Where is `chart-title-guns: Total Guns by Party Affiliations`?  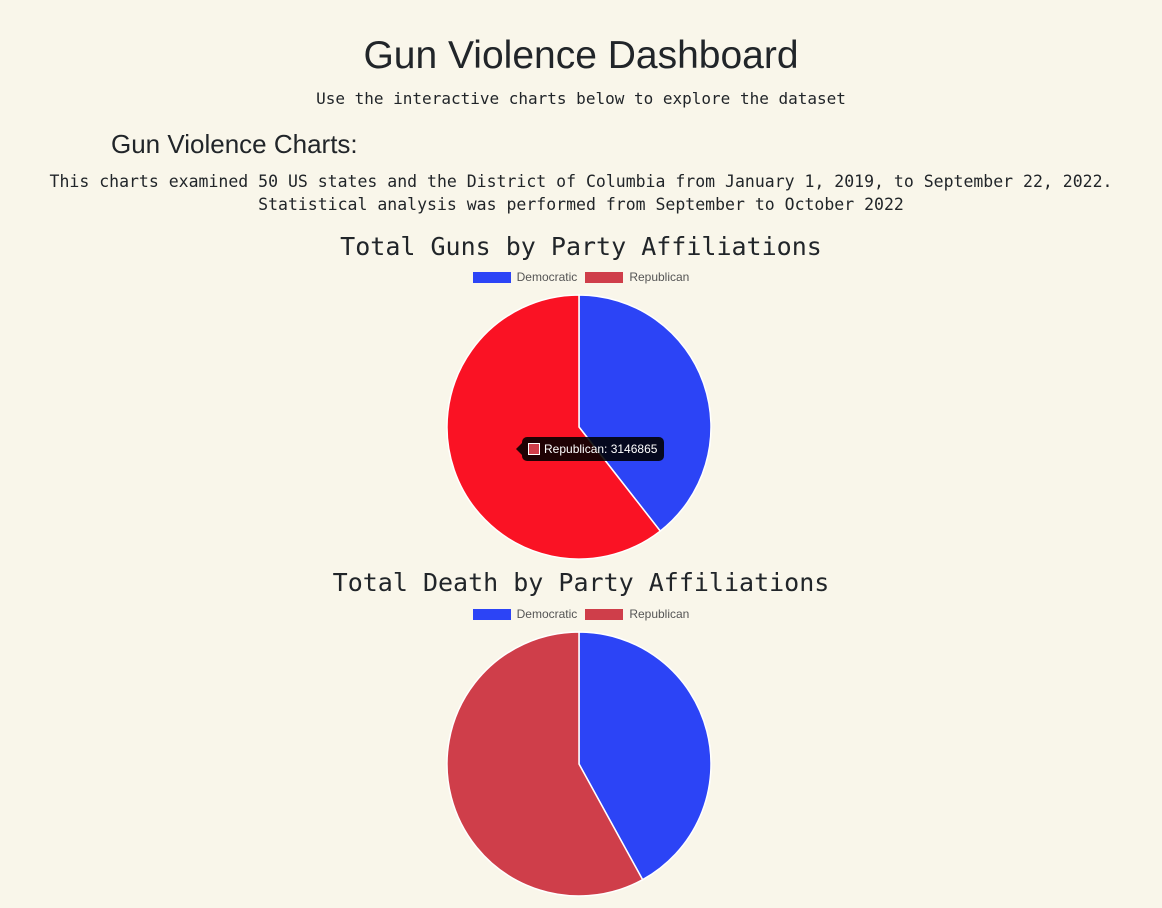
chart-title-guns: Total Guns by Party Affiliations is located at coordinates (581, 246).